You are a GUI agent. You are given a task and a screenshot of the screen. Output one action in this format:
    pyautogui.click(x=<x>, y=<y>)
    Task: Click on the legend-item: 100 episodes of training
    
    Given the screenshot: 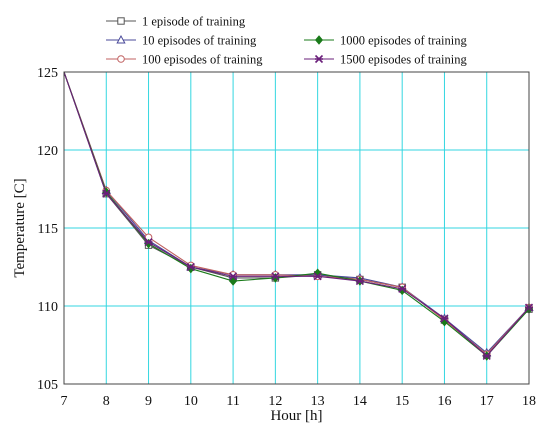 What is the action you would take?
    pyautogui.click(x=184, y=60)
    